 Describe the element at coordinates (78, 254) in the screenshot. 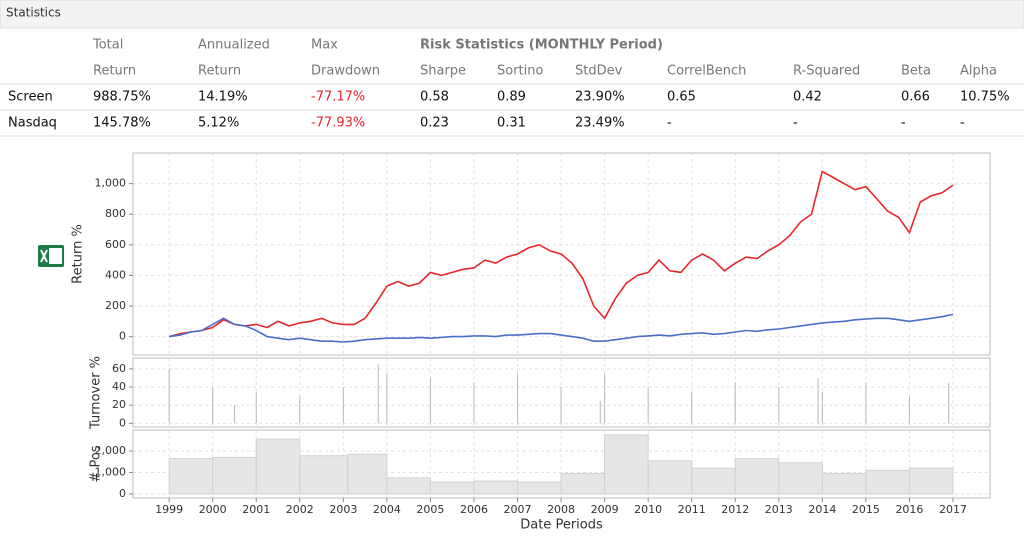

I see `y-axis-label: Return %` at that location.